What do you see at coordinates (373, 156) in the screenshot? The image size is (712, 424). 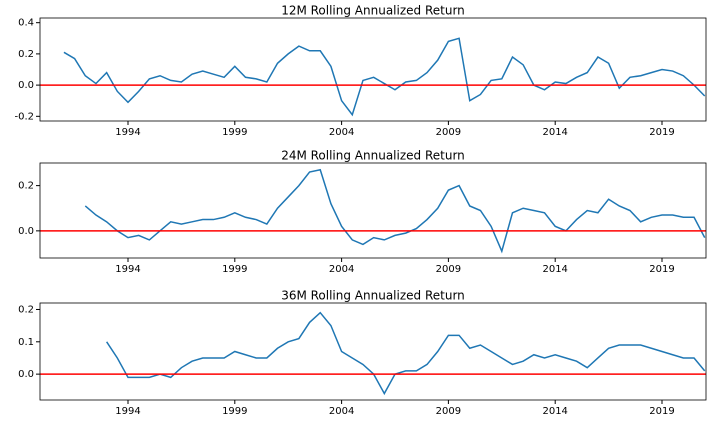 I see `chart-title: 24M Rolling Annualized Return` at bounding box center [373, 156].